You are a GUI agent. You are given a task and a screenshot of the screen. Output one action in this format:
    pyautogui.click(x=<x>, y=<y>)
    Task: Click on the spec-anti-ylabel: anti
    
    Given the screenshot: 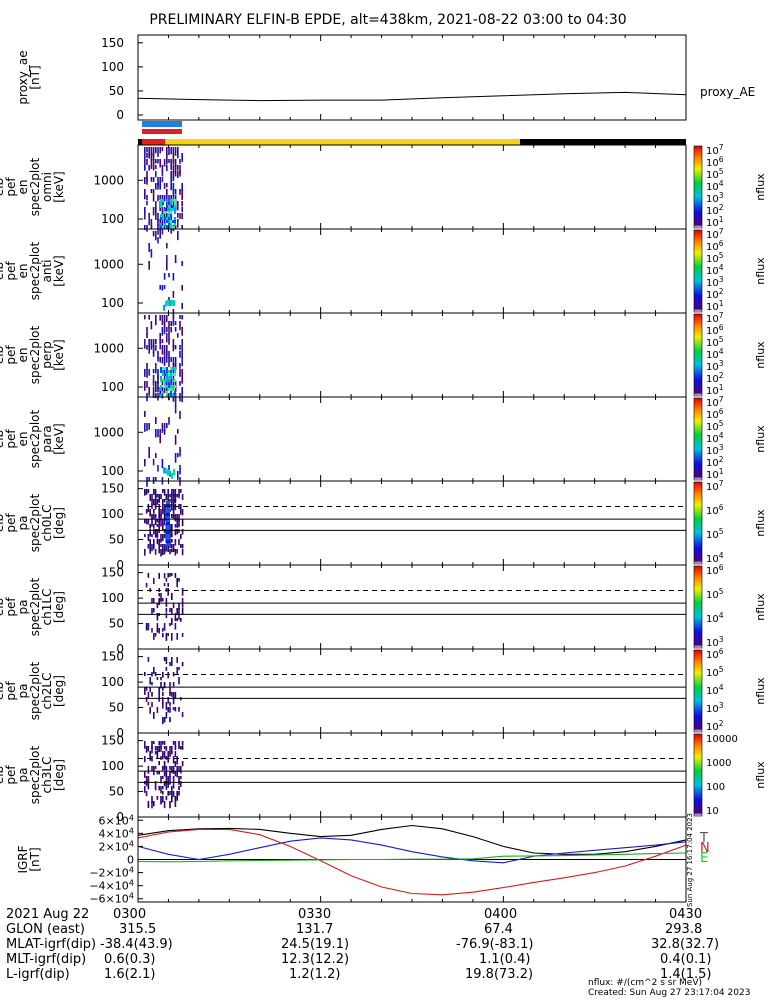 What is the action you would take?
    pyautogui.click(x=47, y=271)
    